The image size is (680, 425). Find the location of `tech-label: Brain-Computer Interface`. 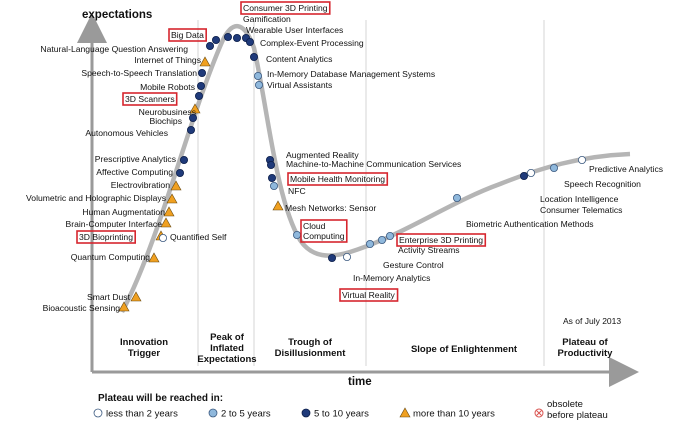

tech-label: Brain-Computer Interface is located at coordinates (114, 224).